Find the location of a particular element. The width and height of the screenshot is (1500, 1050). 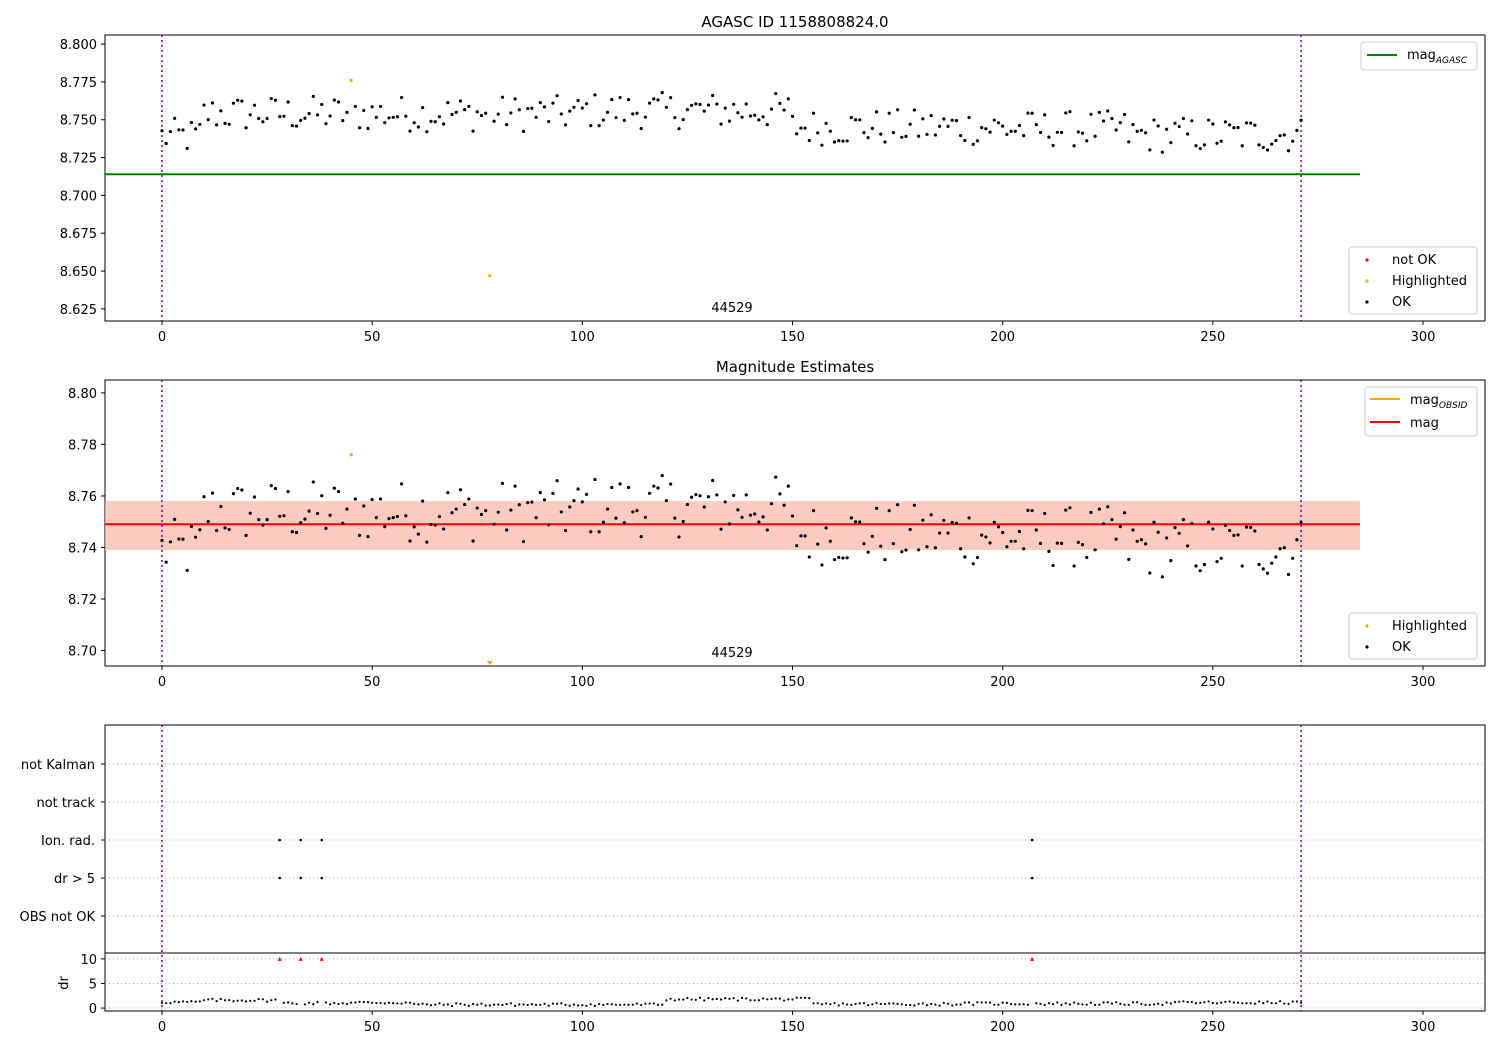

flag-point is located at coordinates (301, 840).